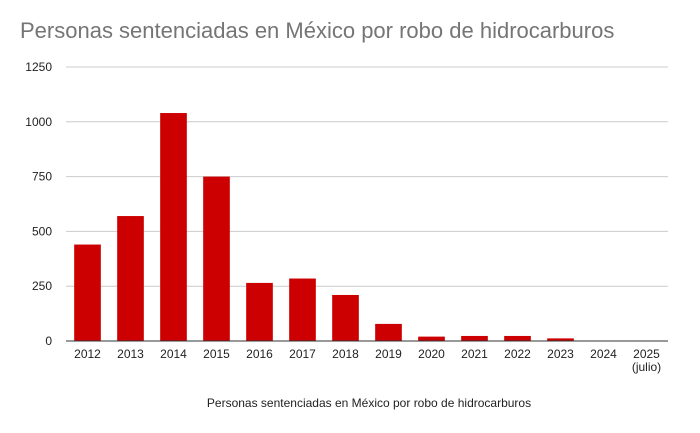 Image resolution: width=700 pixels, height=433 pixels. Describe the element at coordinates (173, 227) in the screenshot. I see `bar-2014` at that location.